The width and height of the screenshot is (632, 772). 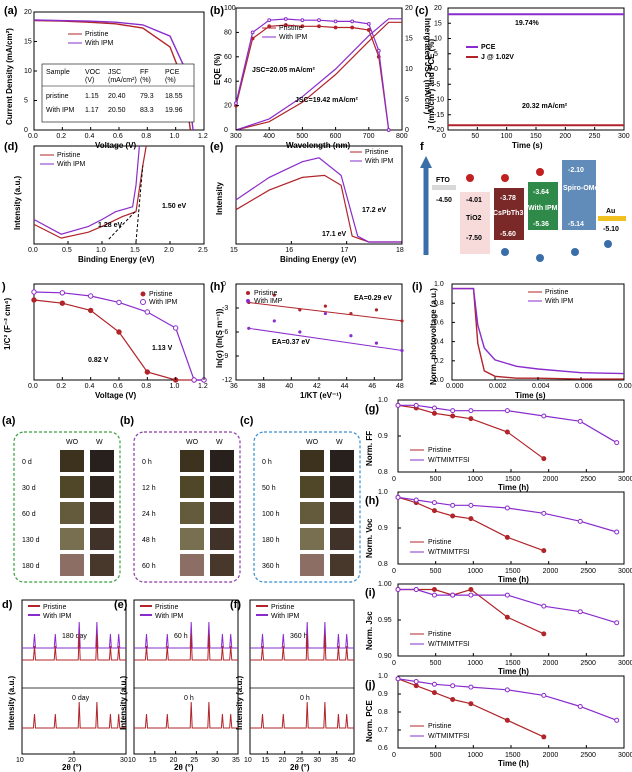 What do you see at coordinates (143, 302) in the screenshot?
I see `legend-g-ipm-marker` at bounding box center [143, 302].